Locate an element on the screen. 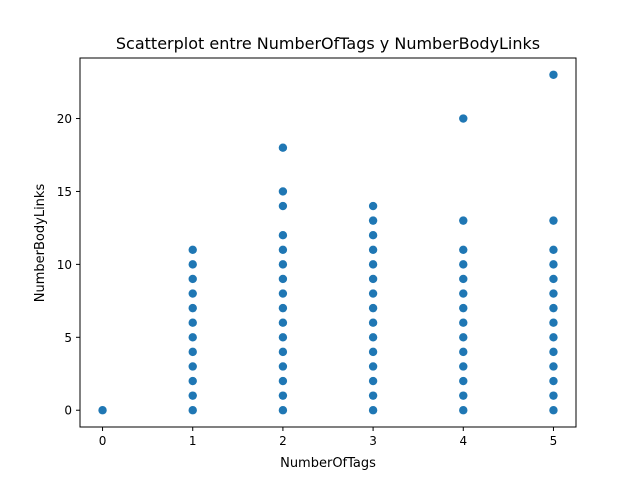  y-tick-label: 20 is located at coordinates (64, 119).